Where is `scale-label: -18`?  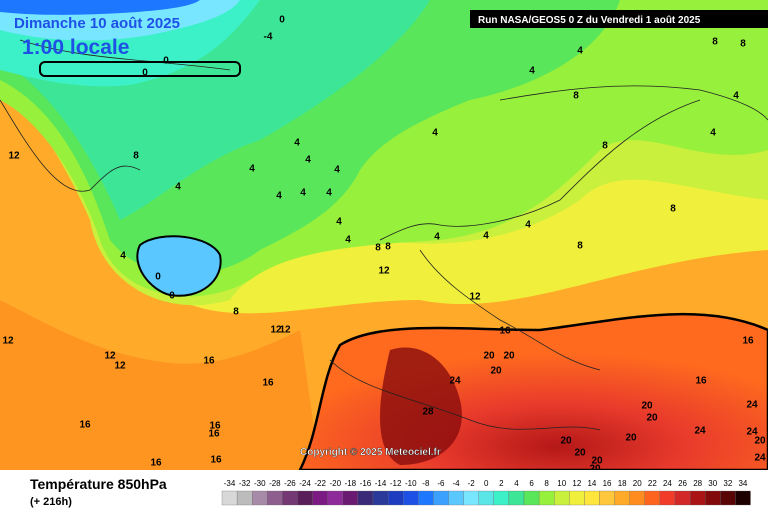
scale-label: -18 is located at coordinates (351, 483).